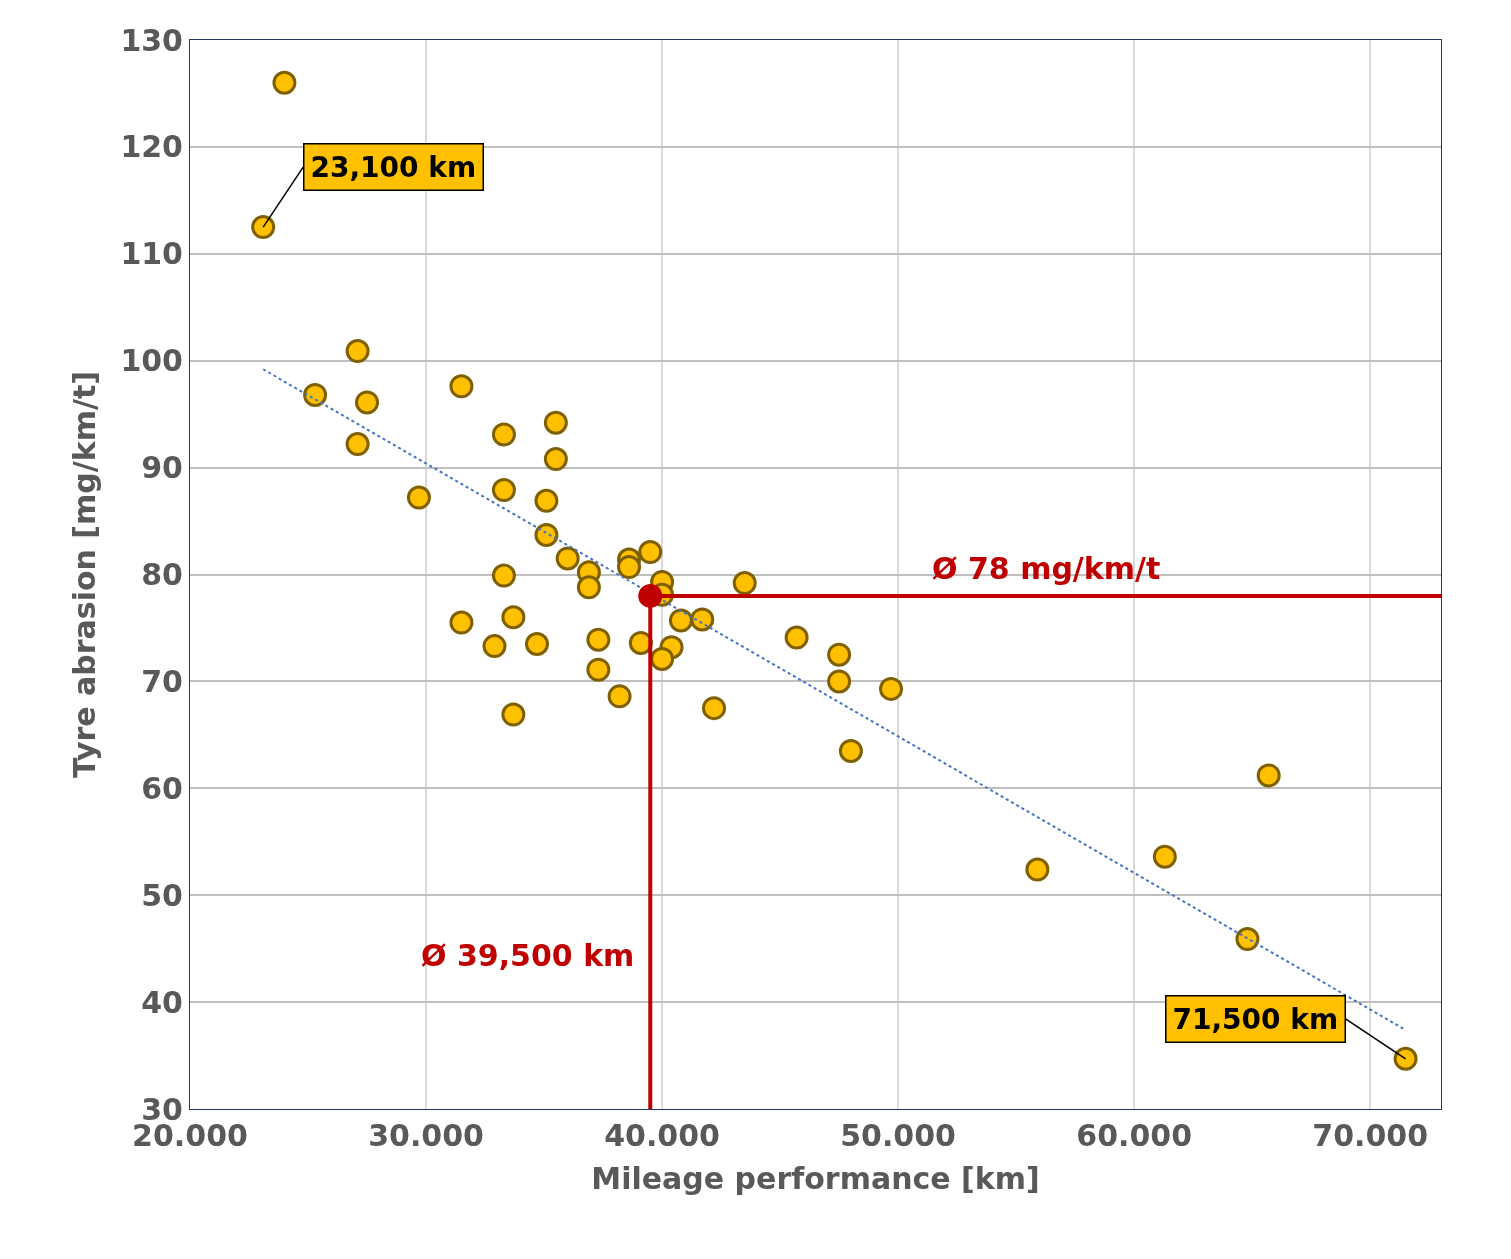  I want to click on y-tick-label: 60, so click(162, 788).